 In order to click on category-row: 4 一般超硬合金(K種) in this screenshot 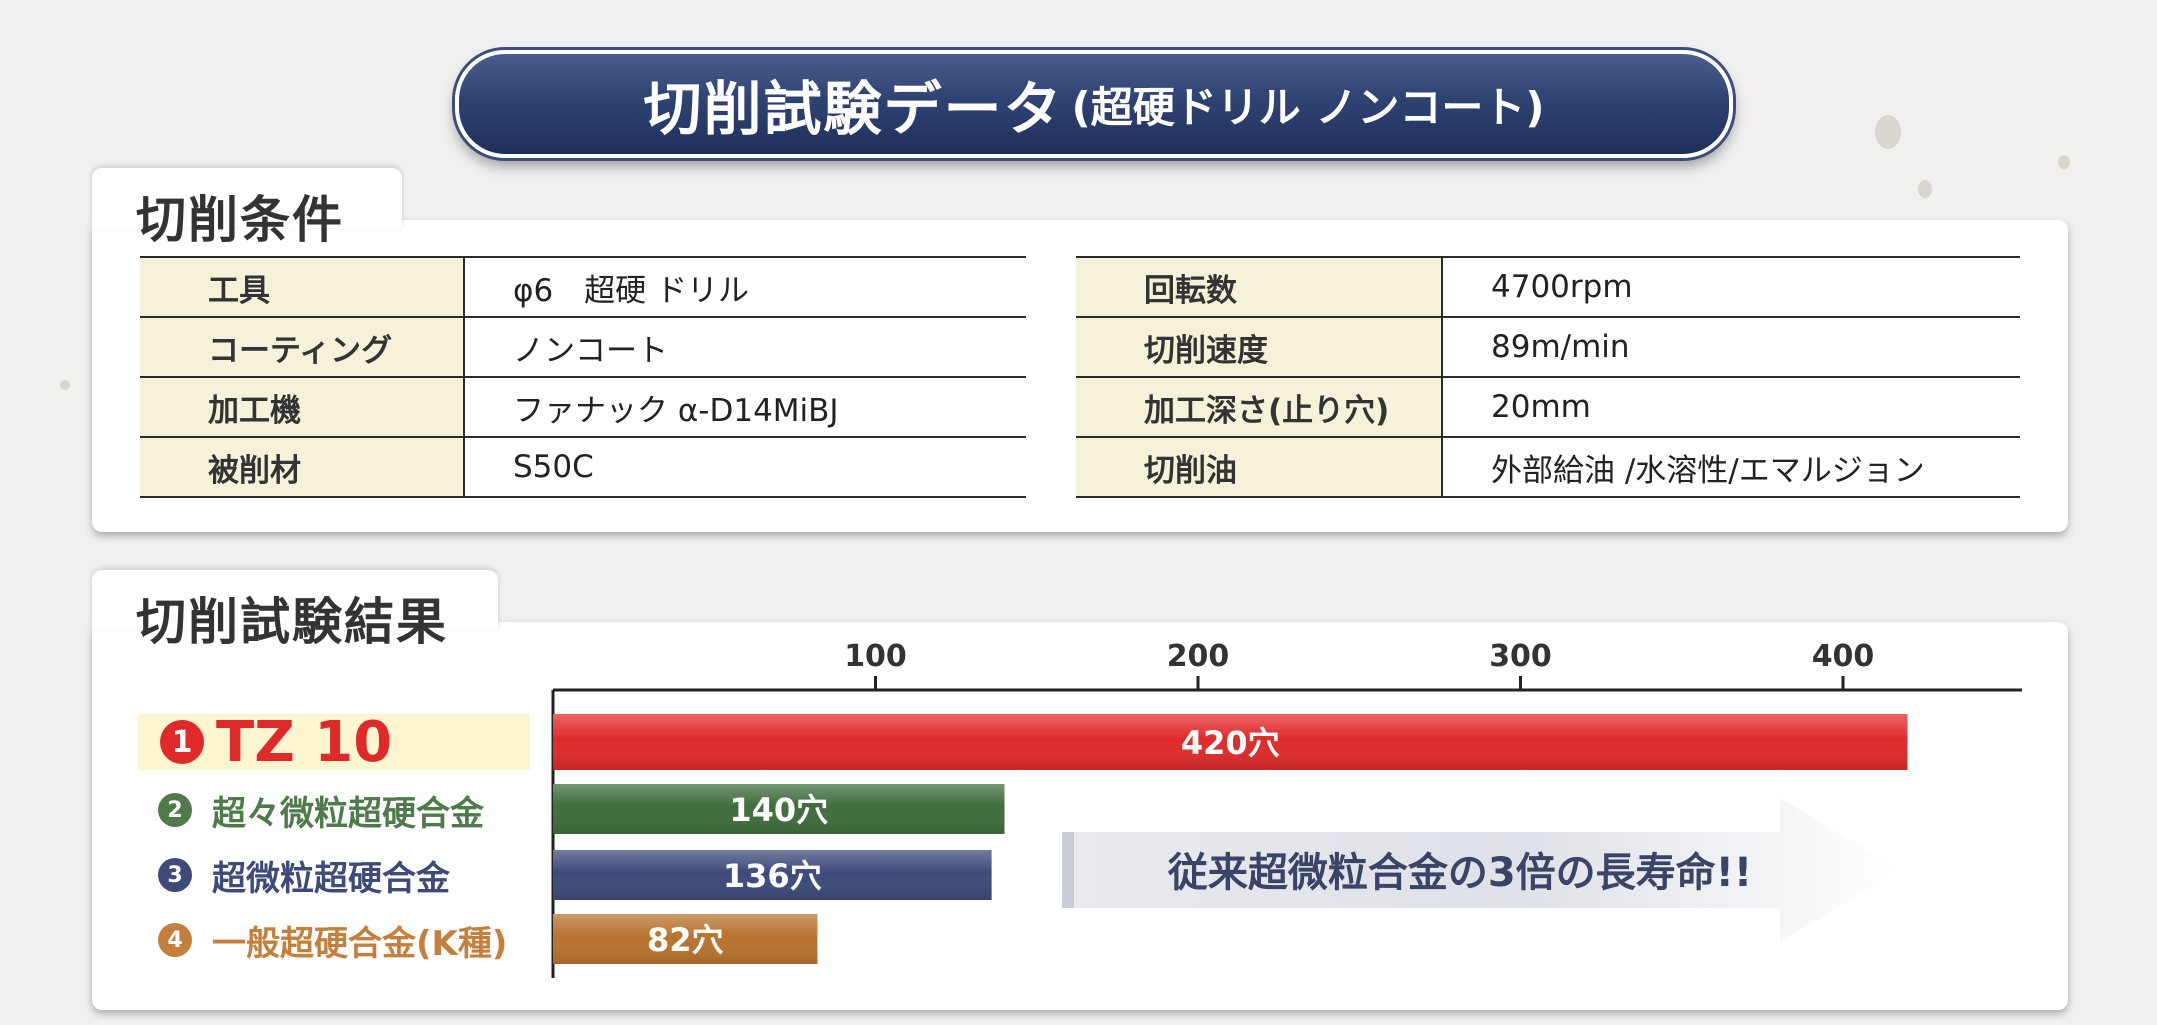, I will do `click(332, 940)`.